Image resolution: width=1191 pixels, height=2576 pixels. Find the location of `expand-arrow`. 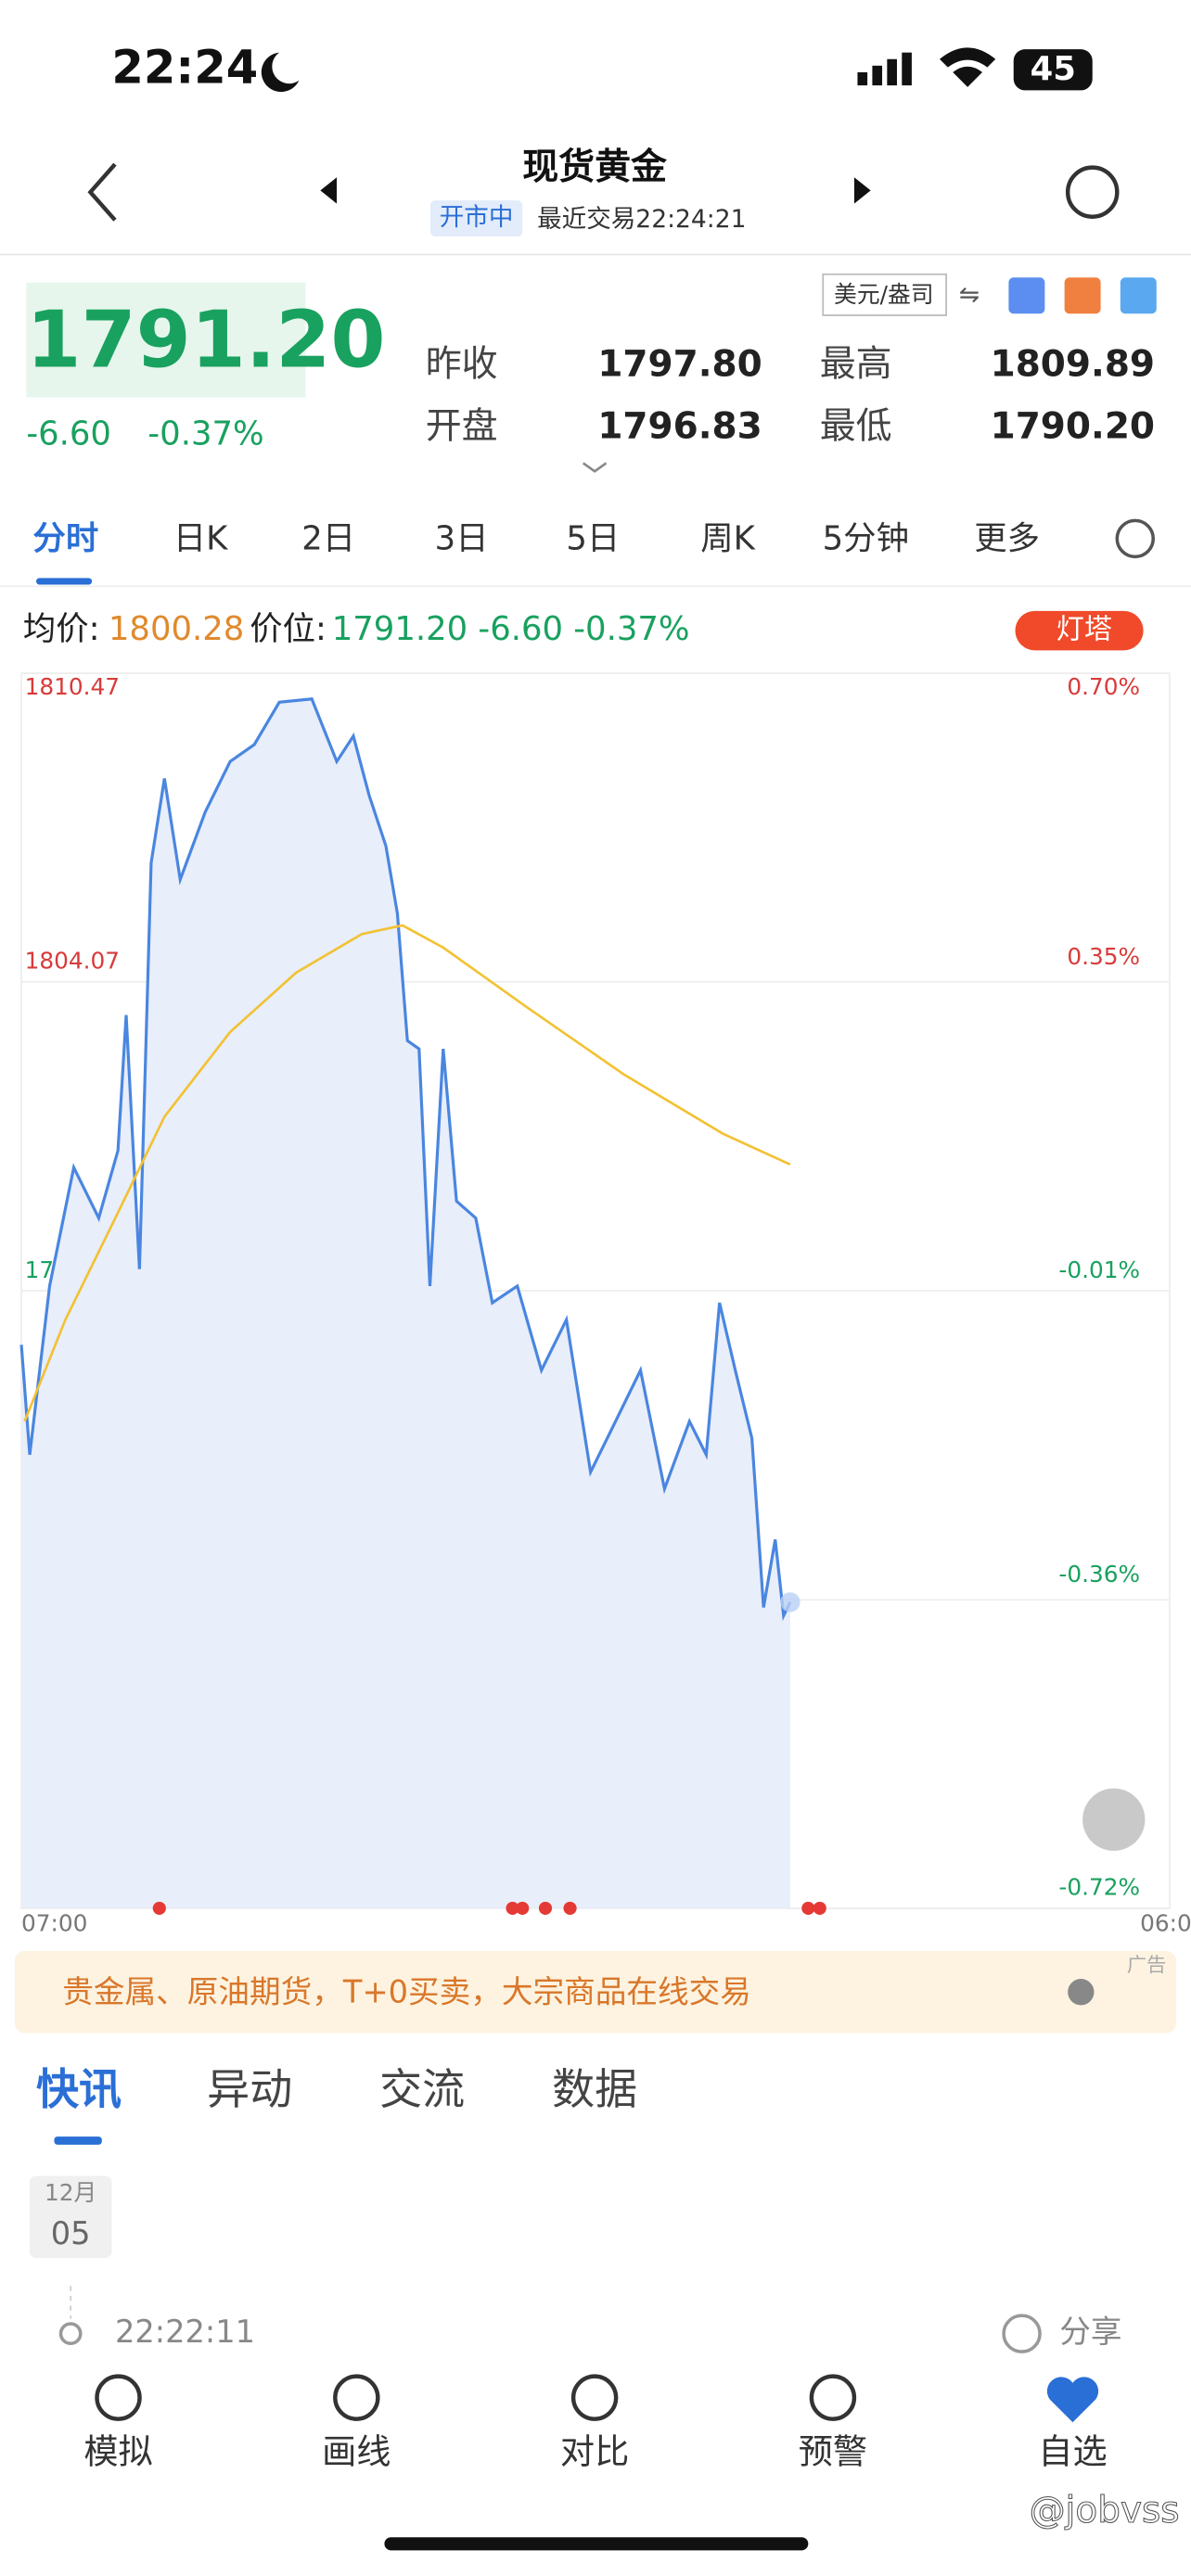

expand-arrow is located at coordinates (595, 467).